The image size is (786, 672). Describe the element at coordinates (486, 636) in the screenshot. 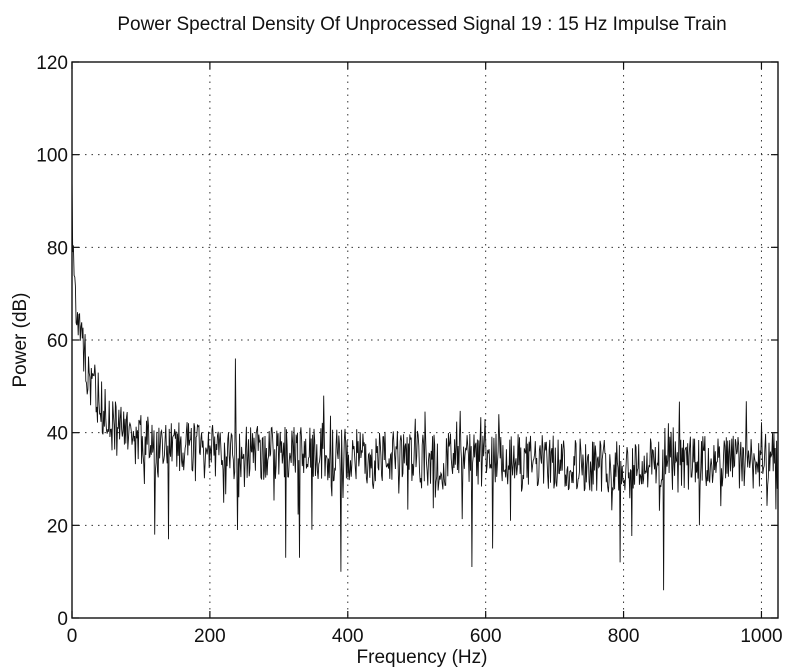

I see `x-tick-label: 600` at that location.